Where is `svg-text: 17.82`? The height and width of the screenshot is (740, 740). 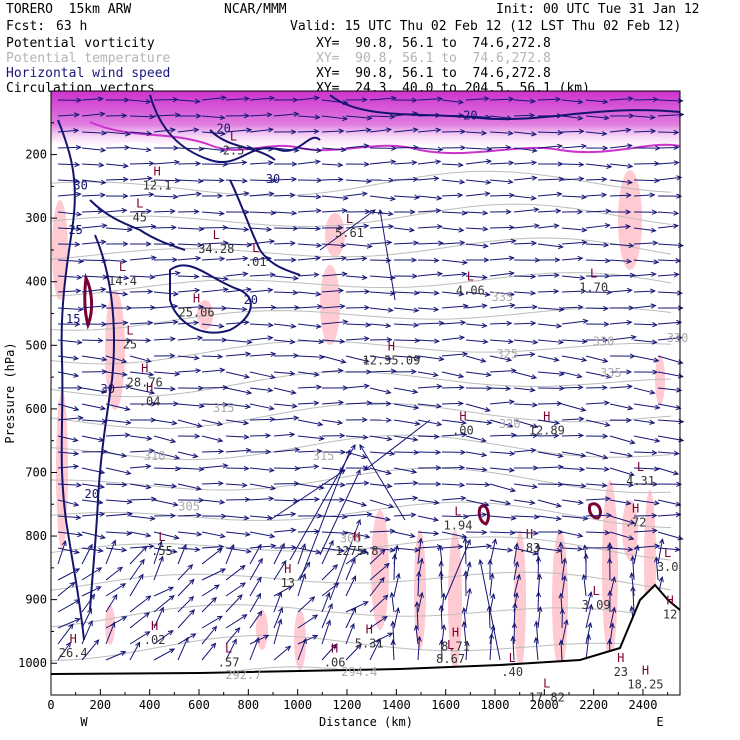 svg-text: 17.82 is located at coordinates (547, 697).